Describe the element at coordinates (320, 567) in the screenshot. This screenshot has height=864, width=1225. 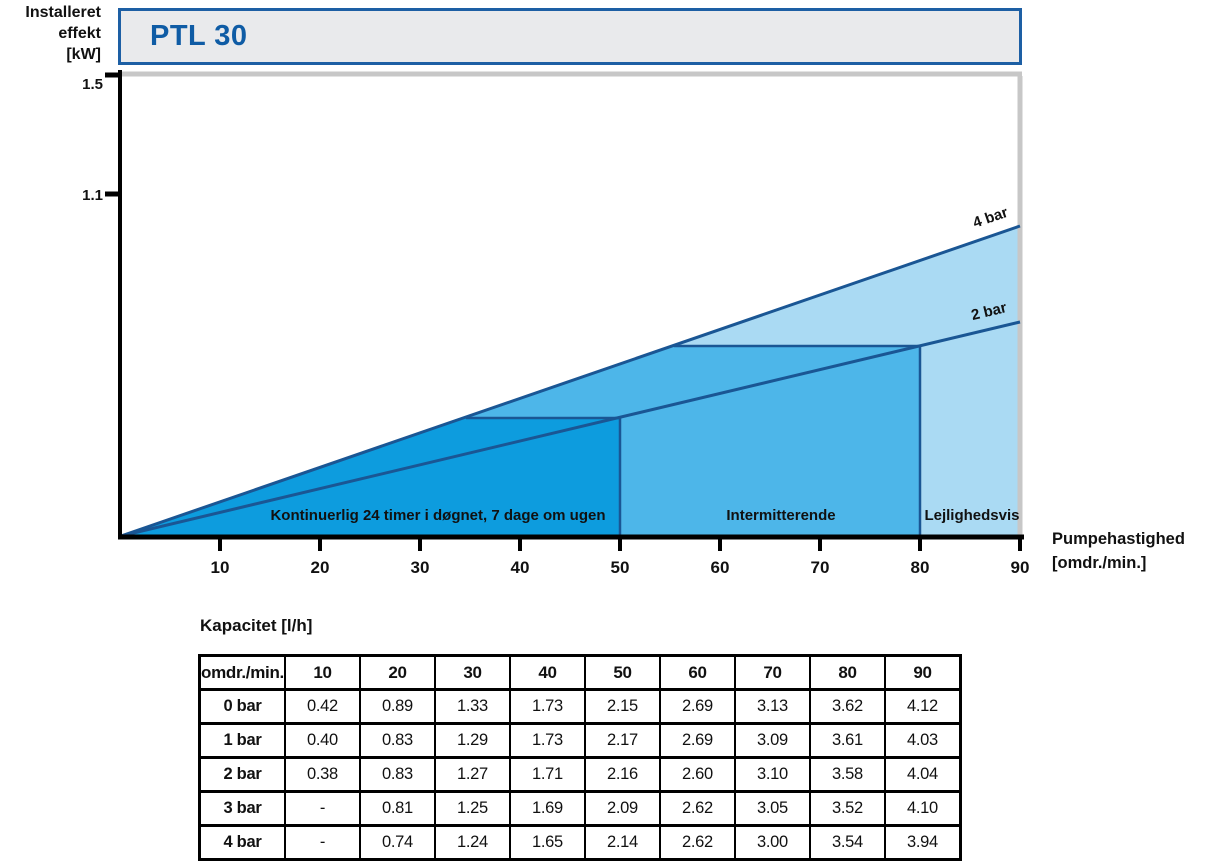
I see `x-tick-label-20: 20` at that location.